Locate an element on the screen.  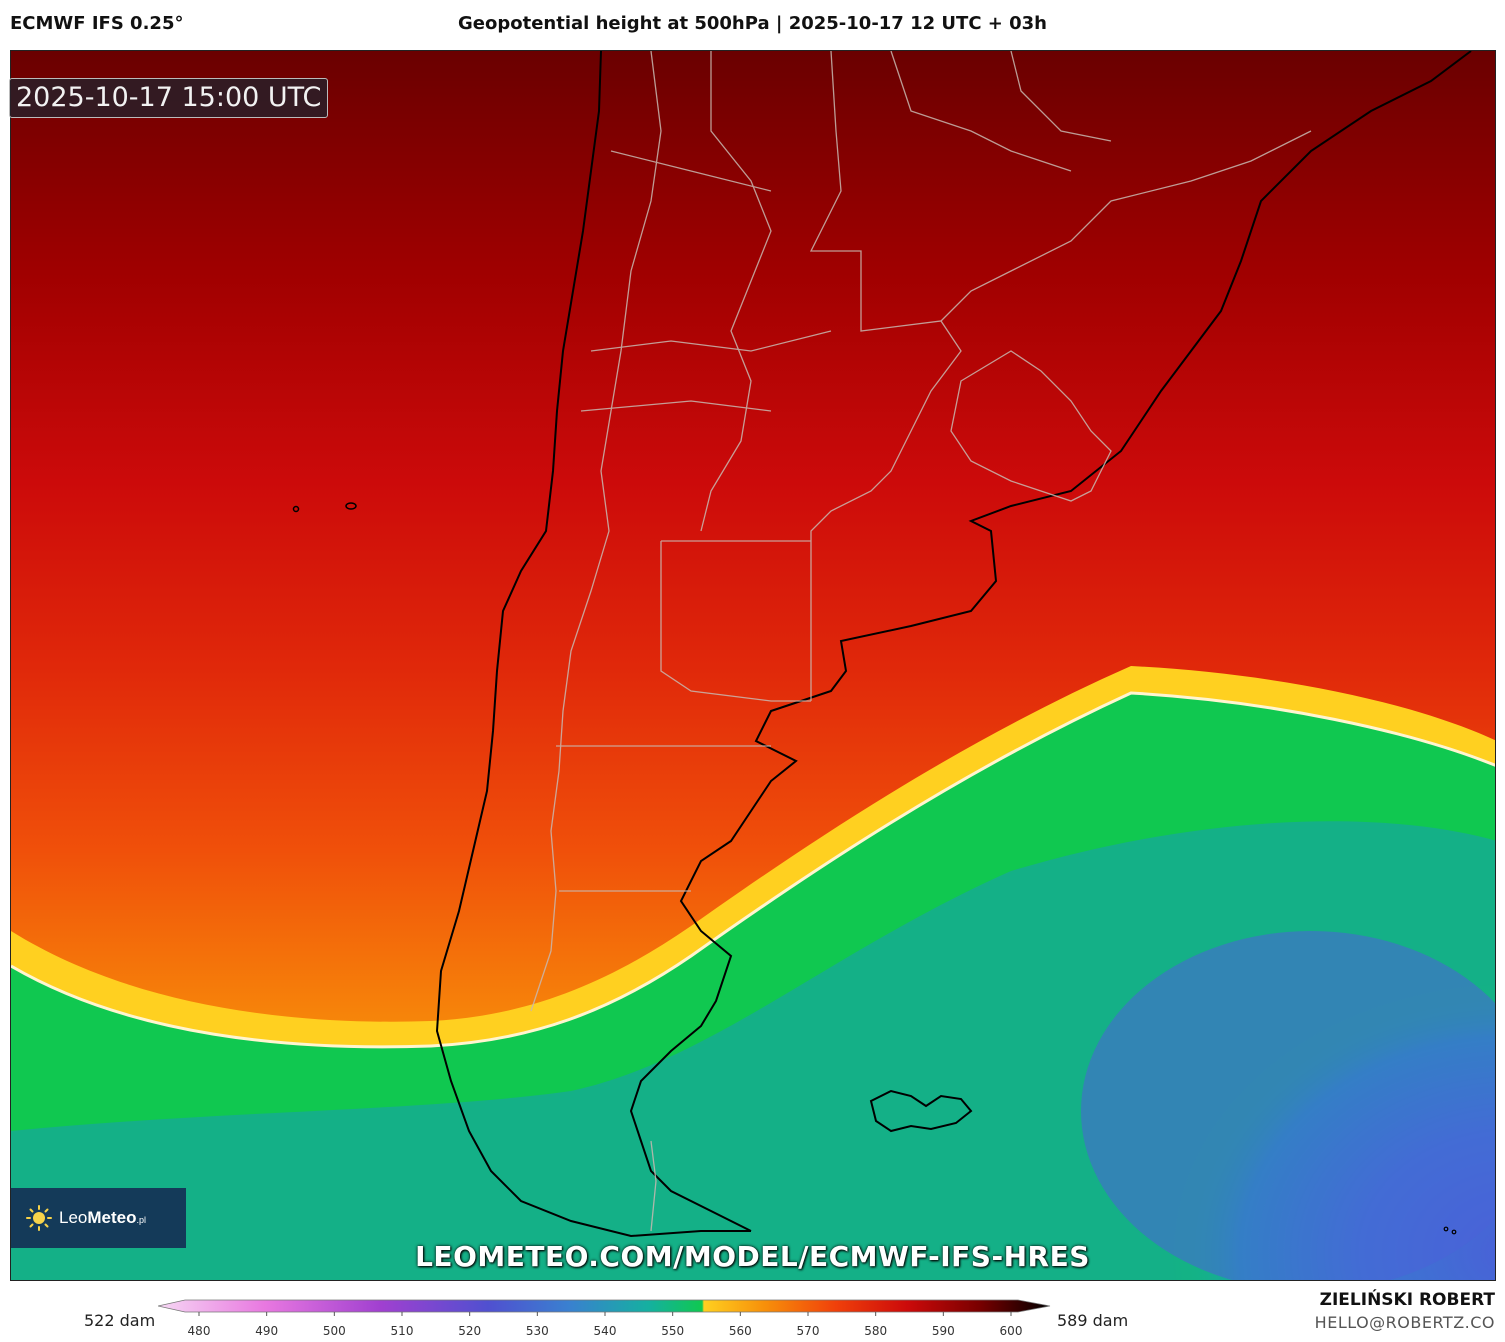
colorbar-tick-label: 530 is located at coordinates (537, 1331).